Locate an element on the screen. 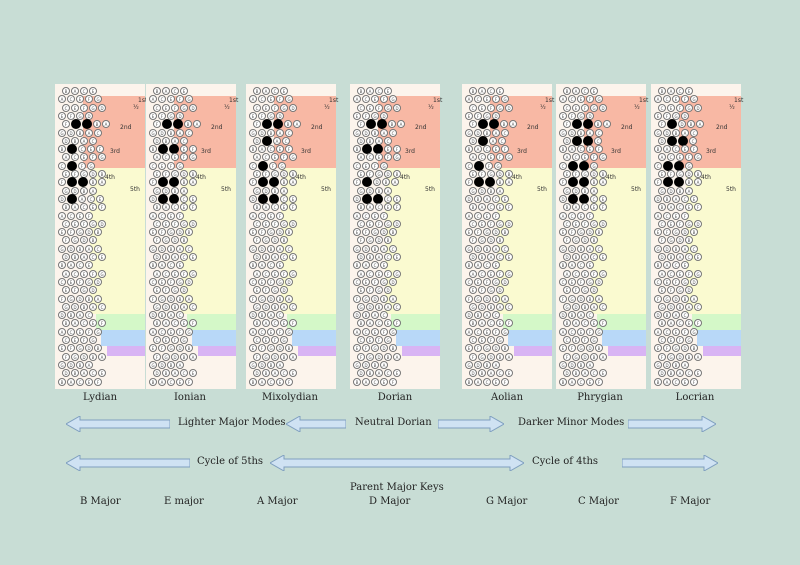 This screenshot has width=800, height=565. mode-label-lydian: Lydian is located at coordinates (100, 397).